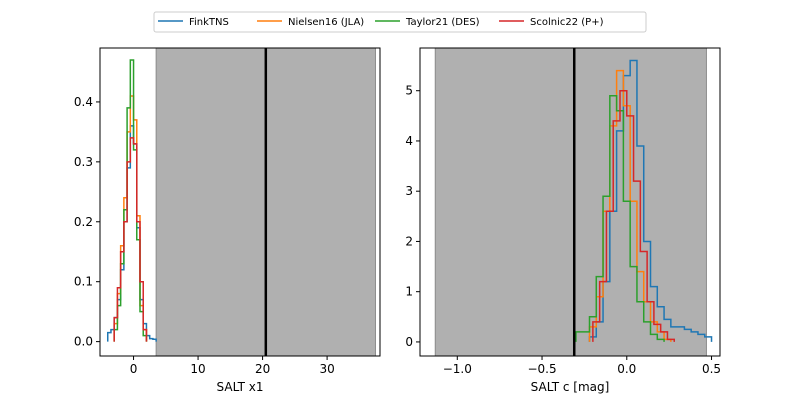 This screenshot has width=800, height=400. What do you see at coordinates (240, 387) in the screenshot?
I see `x-axis-label: SALT x1` at bounding box center [240, 387].